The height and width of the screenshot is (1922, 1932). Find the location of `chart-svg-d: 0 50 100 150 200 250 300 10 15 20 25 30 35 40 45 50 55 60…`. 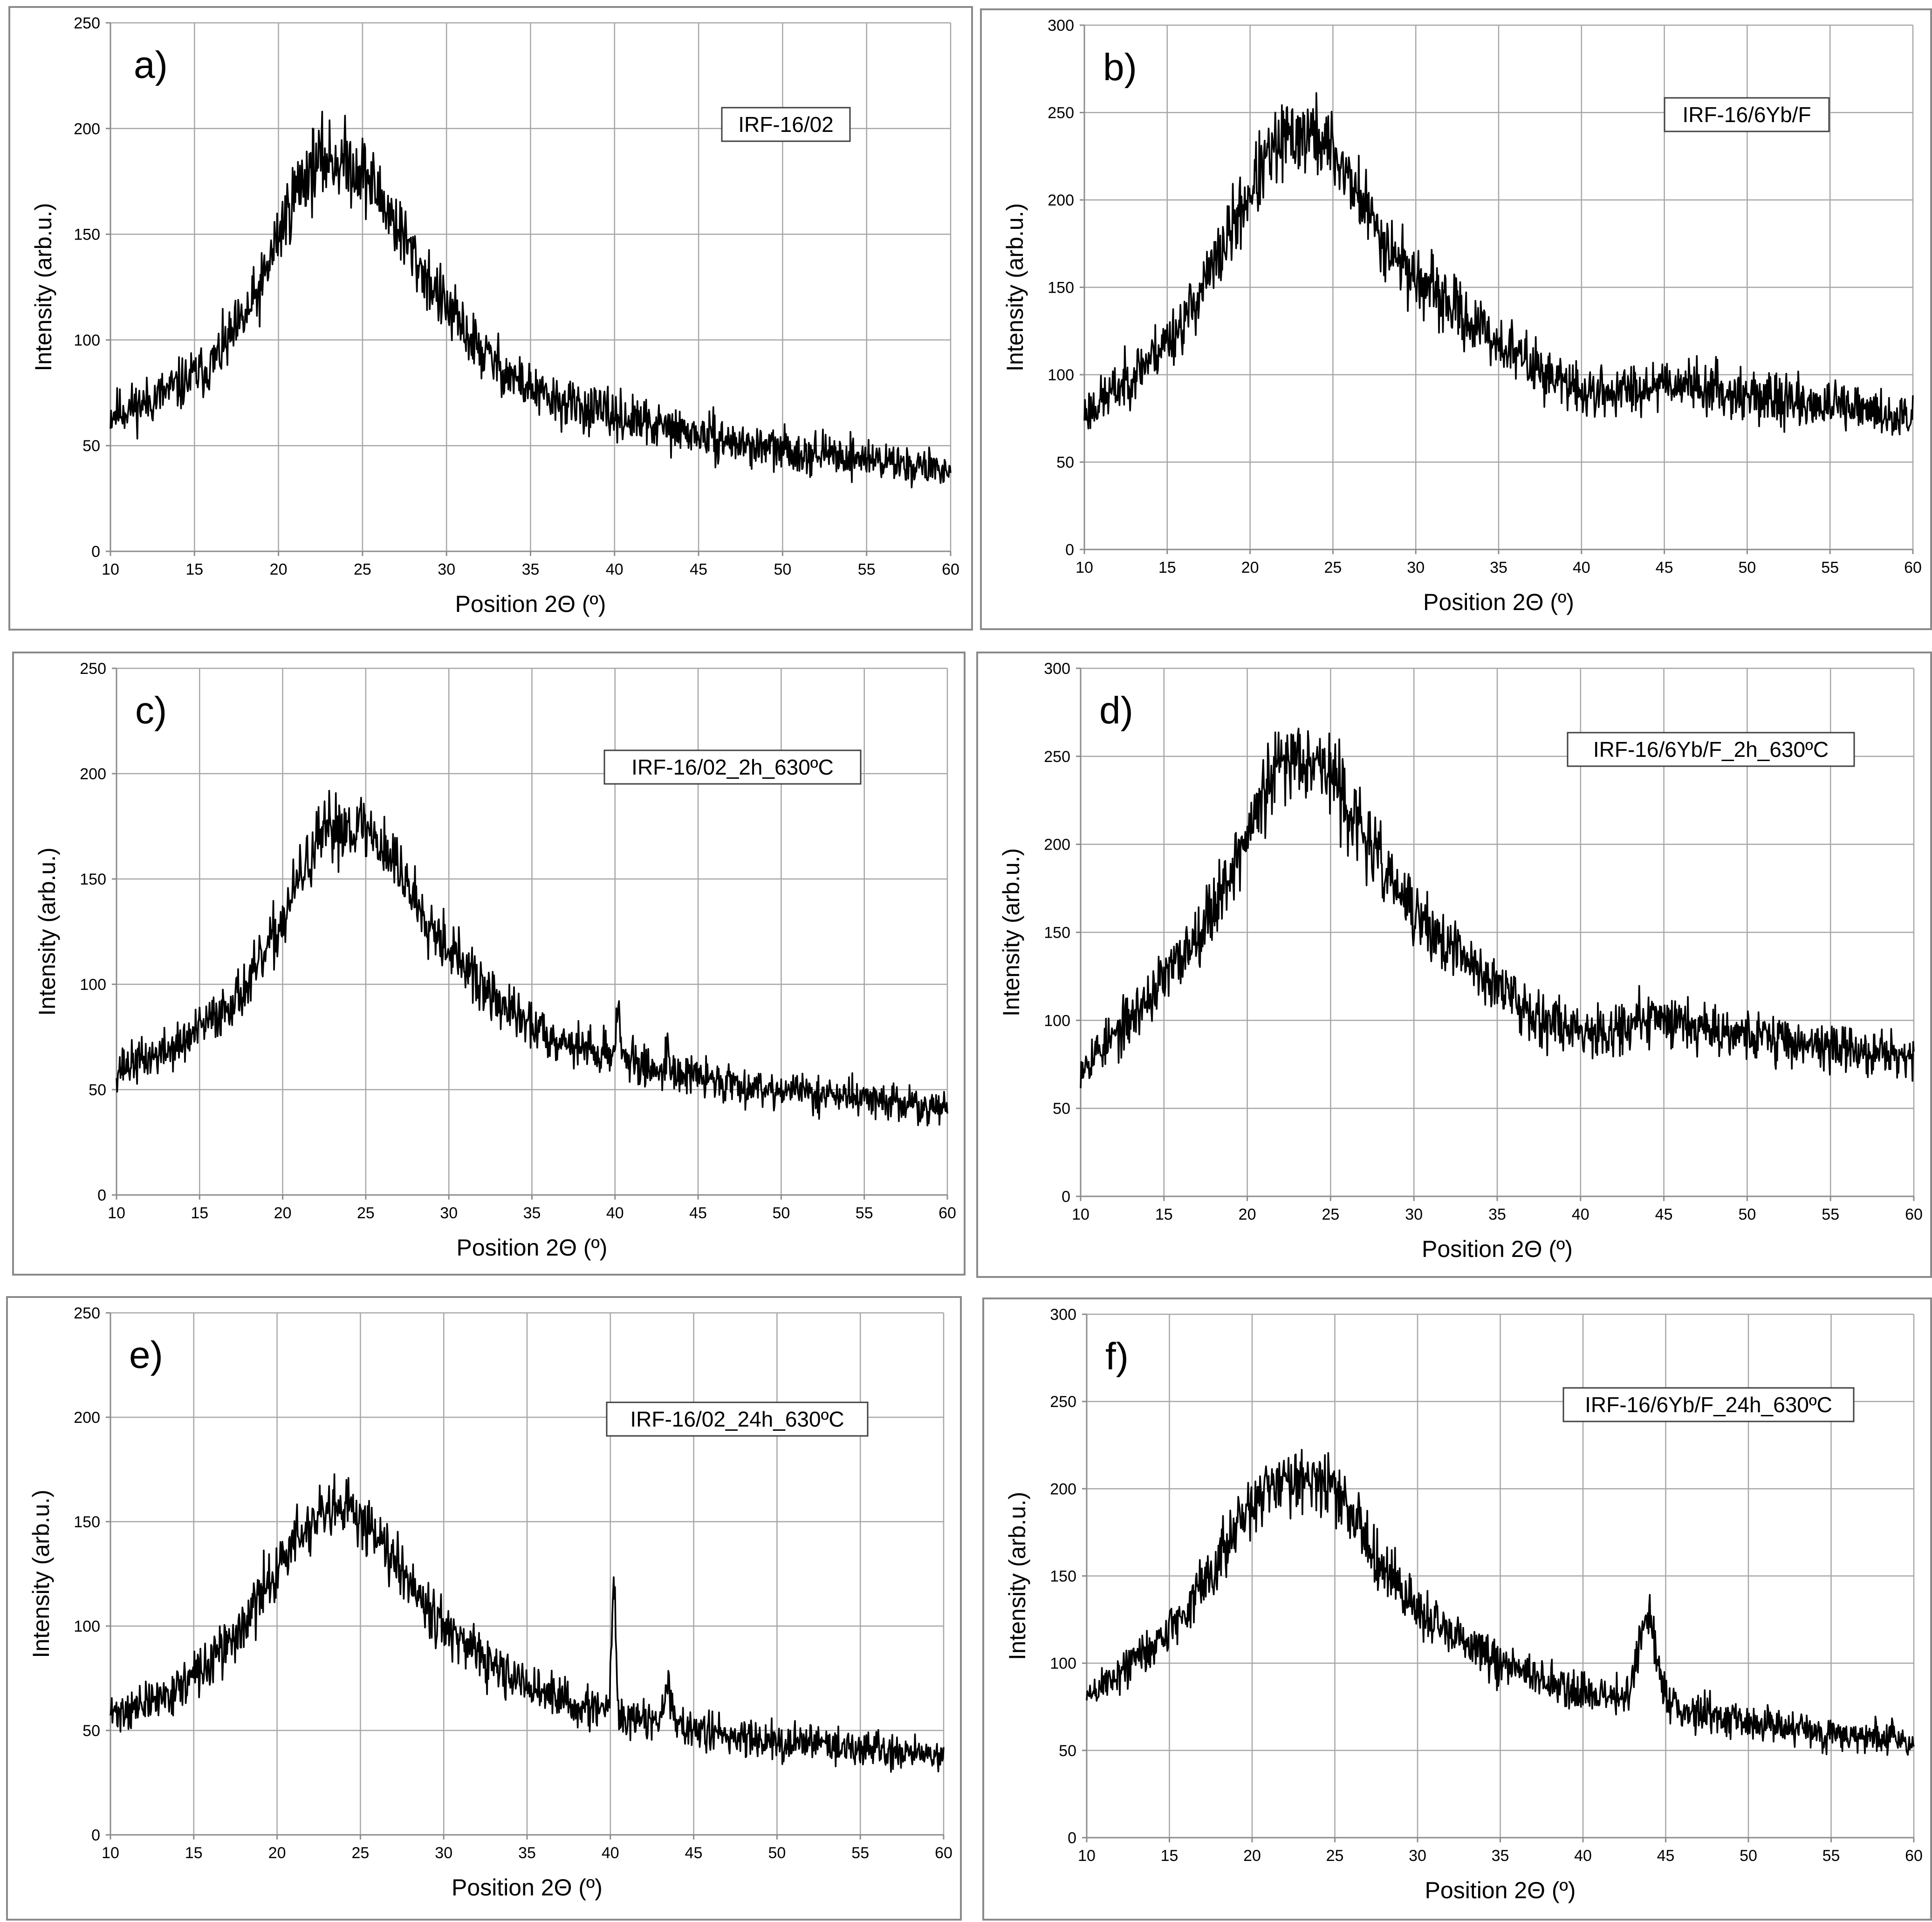

chart-svg-d: 0 50 100 150 200 250 300 10 15 20 25 30 35 40 45 50 55 60… is located at coordinates (1460, 961).